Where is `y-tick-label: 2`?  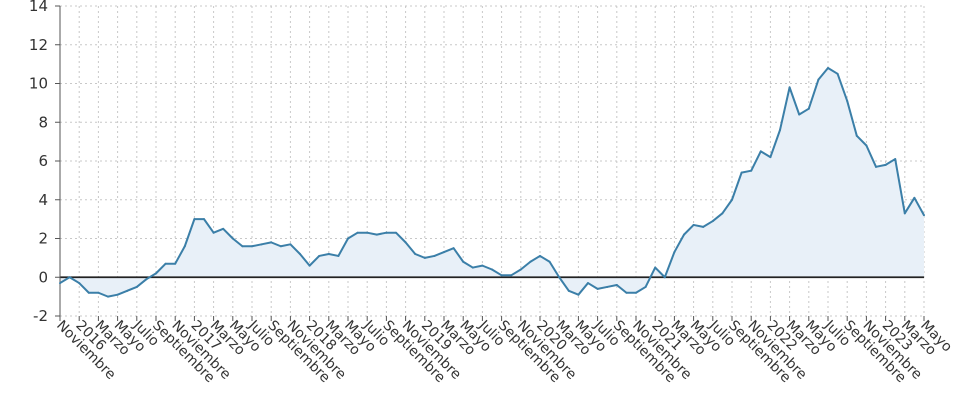
y-tick-label: 2 is located at coordinates (43, 239).